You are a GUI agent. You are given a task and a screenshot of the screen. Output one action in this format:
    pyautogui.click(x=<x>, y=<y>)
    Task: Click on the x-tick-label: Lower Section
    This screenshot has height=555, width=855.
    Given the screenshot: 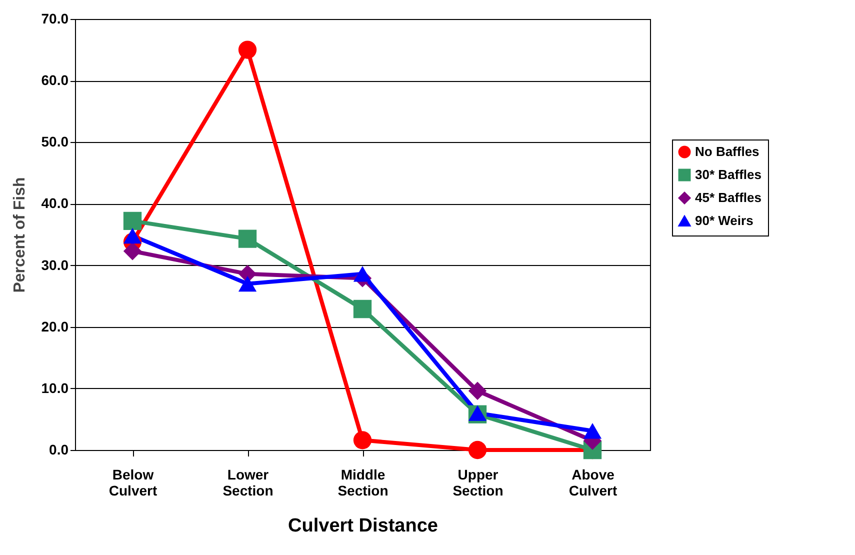 What is the action you would take?
    pyautogui.click(x=248, y=482)
    